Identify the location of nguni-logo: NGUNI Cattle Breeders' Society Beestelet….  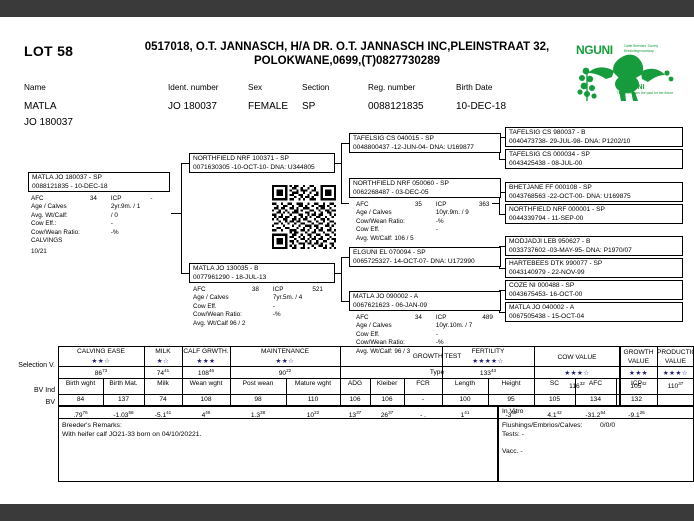
(627, 70).